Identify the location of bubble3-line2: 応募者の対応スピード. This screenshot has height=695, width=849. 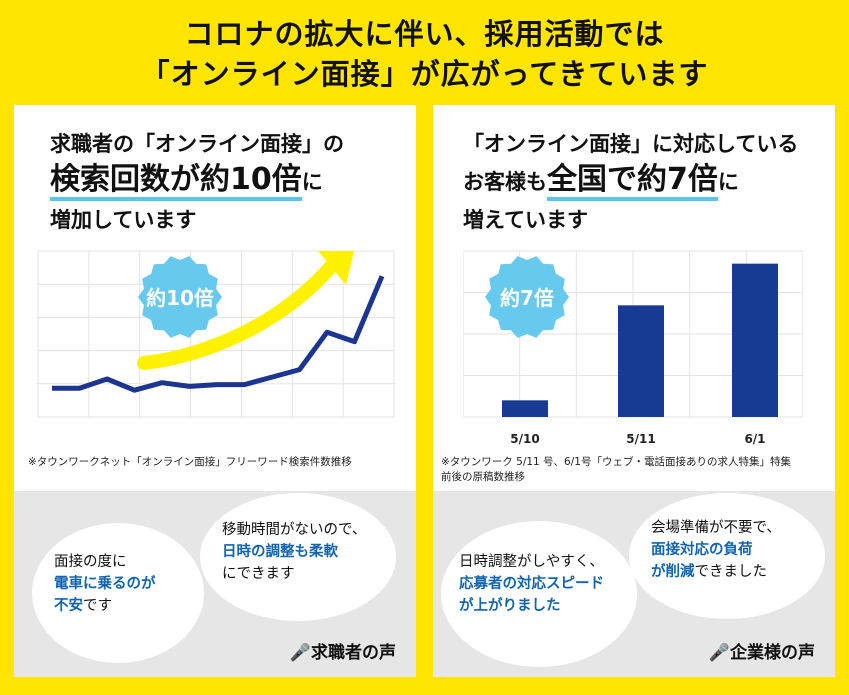
(531, 584).